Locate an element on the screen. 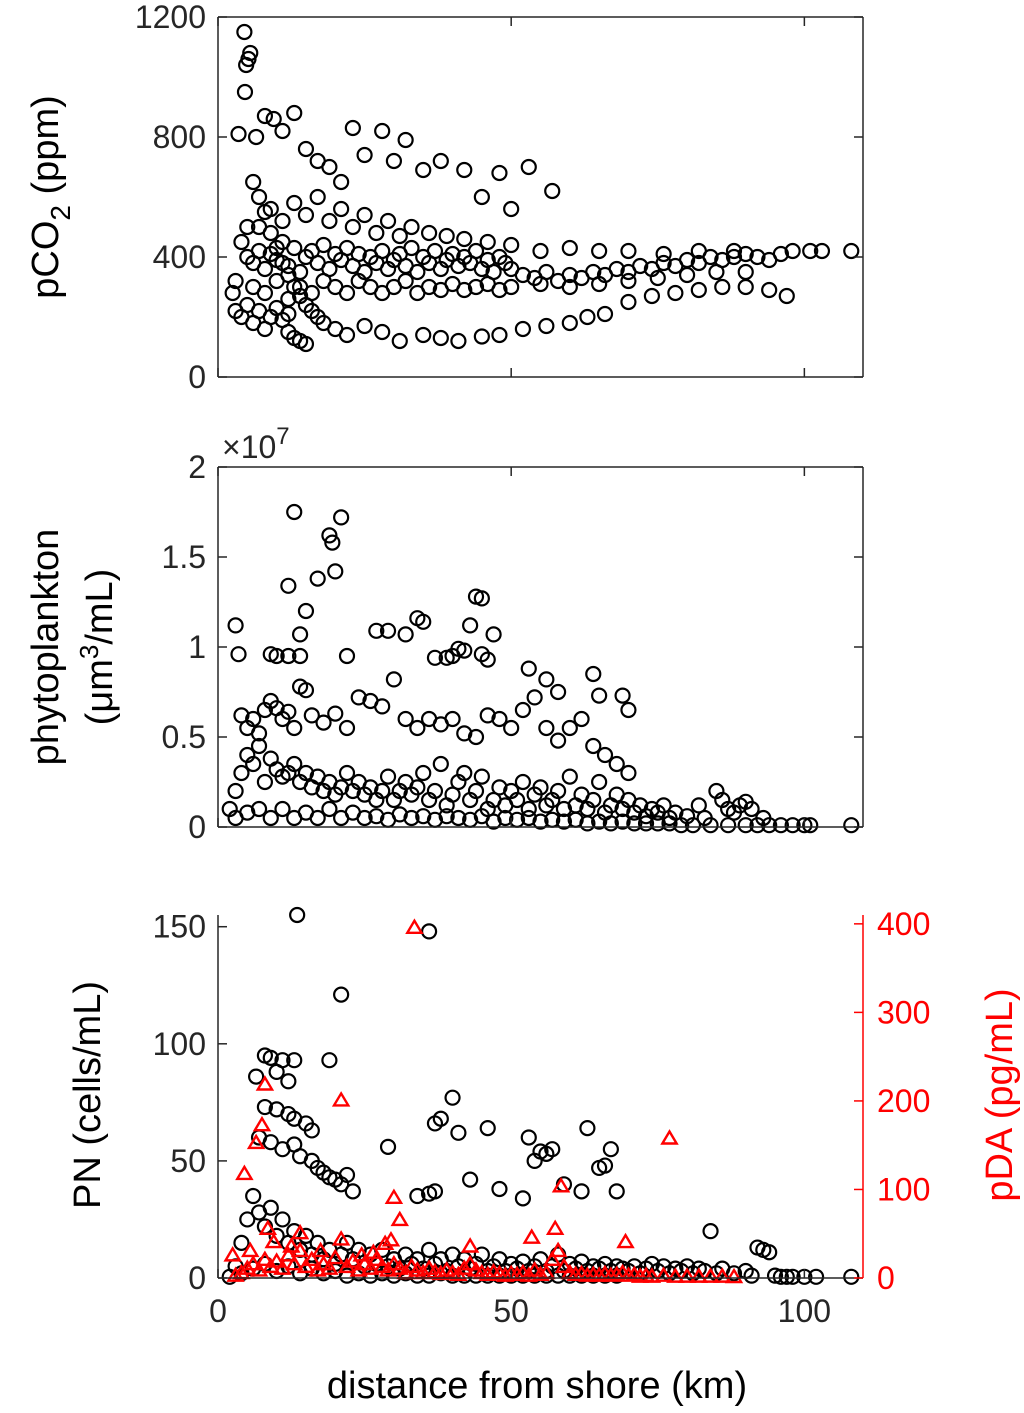  x-axis-label: distance from shore (km) is located at coordinates (537, 1386).